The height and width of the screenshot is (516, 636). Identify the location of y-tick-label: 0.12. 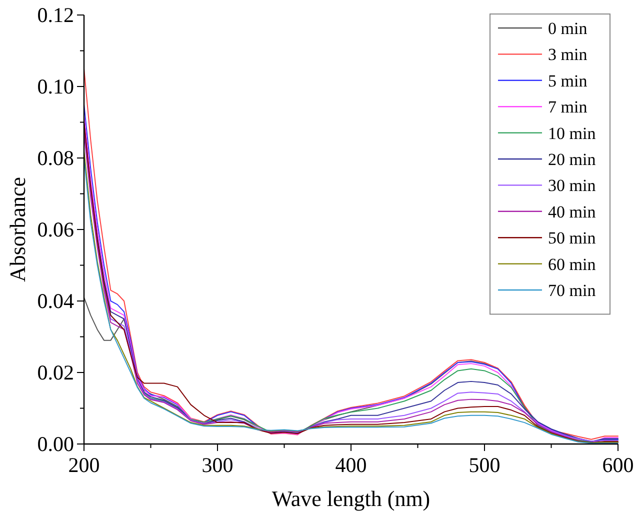
(55, 15).